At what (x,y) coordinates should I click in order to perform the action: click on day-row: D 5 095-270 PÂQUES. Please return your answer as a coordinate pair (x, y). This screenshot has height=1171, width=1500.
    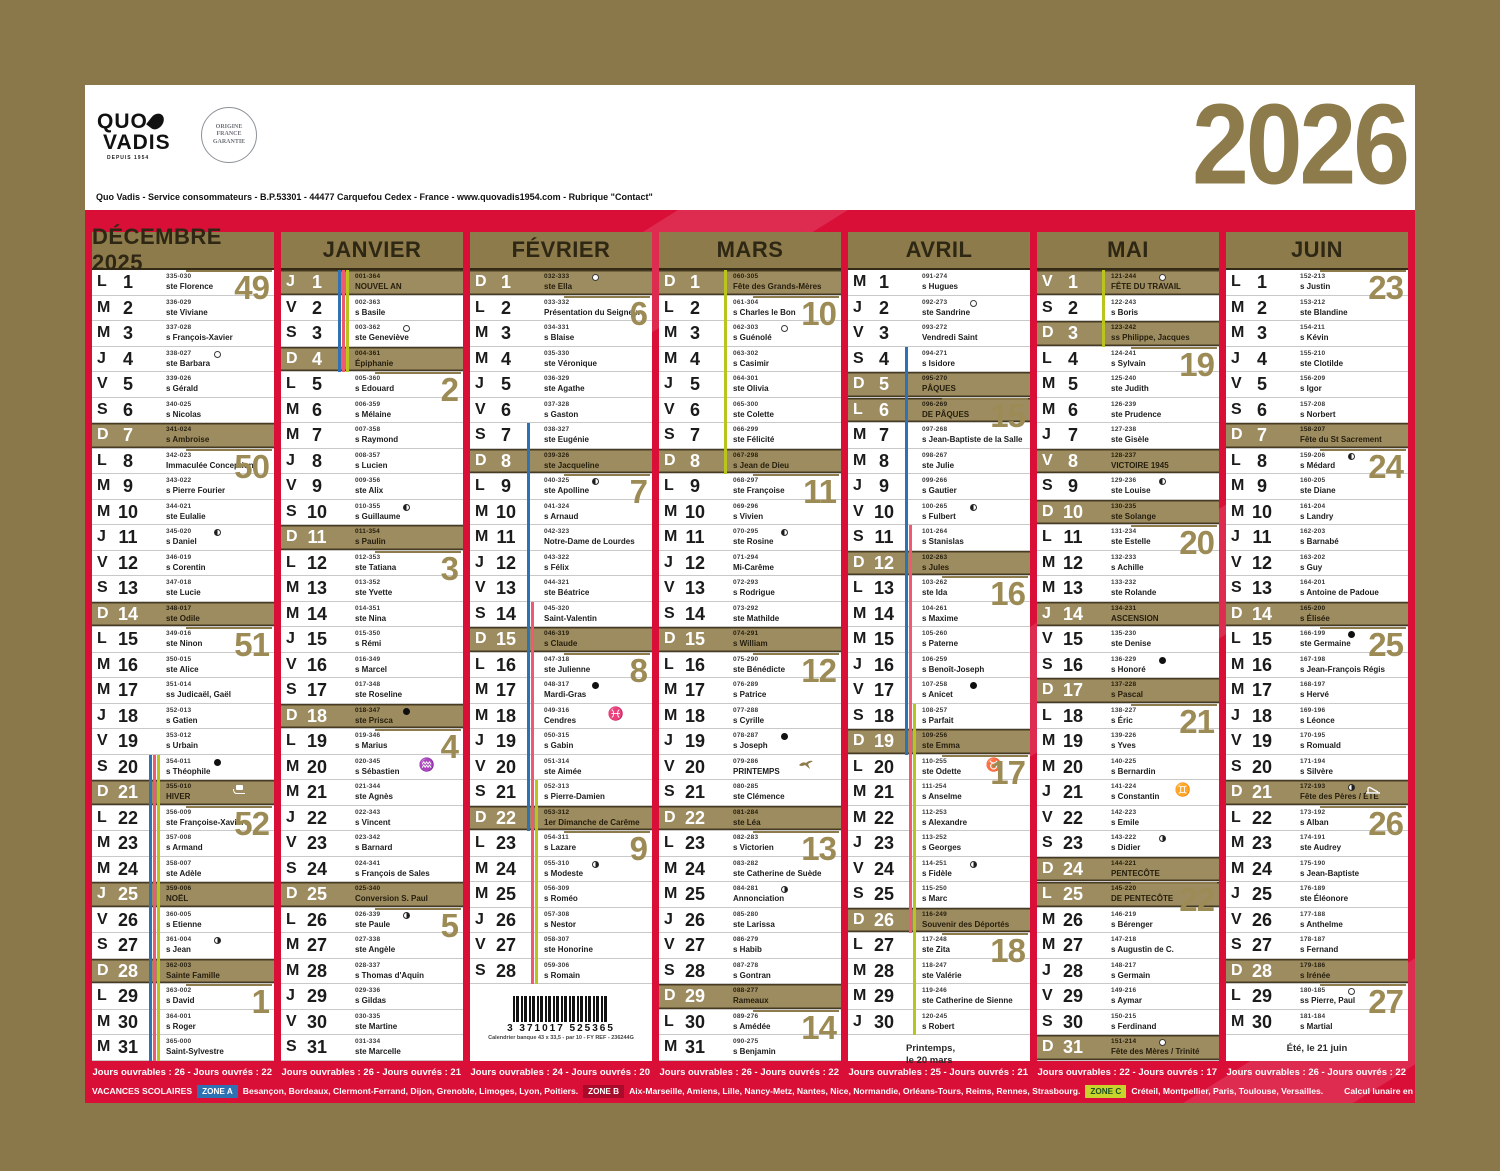
    Looking at the image, I should click on (939, 385).